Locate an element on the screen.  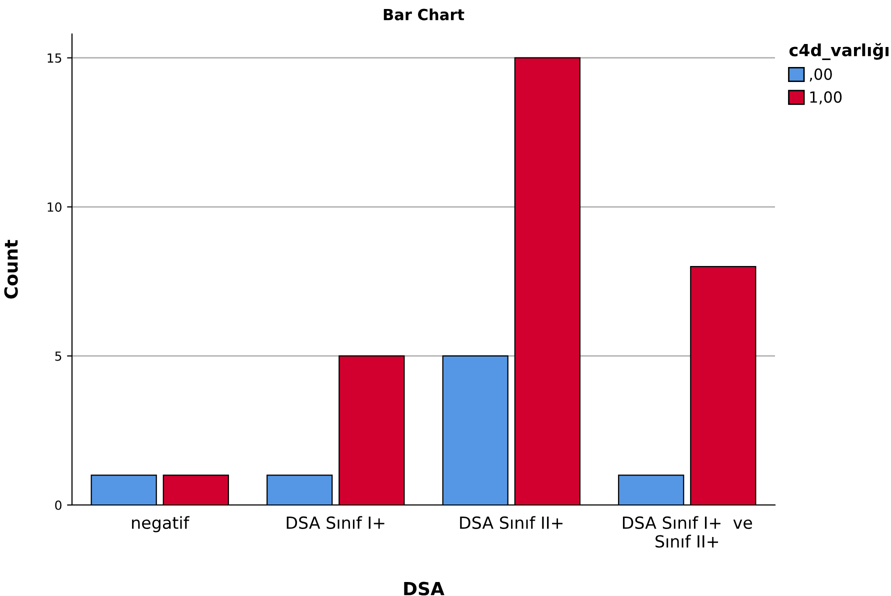
chart-title: Bar Chart is located at coordinates (424, 14).